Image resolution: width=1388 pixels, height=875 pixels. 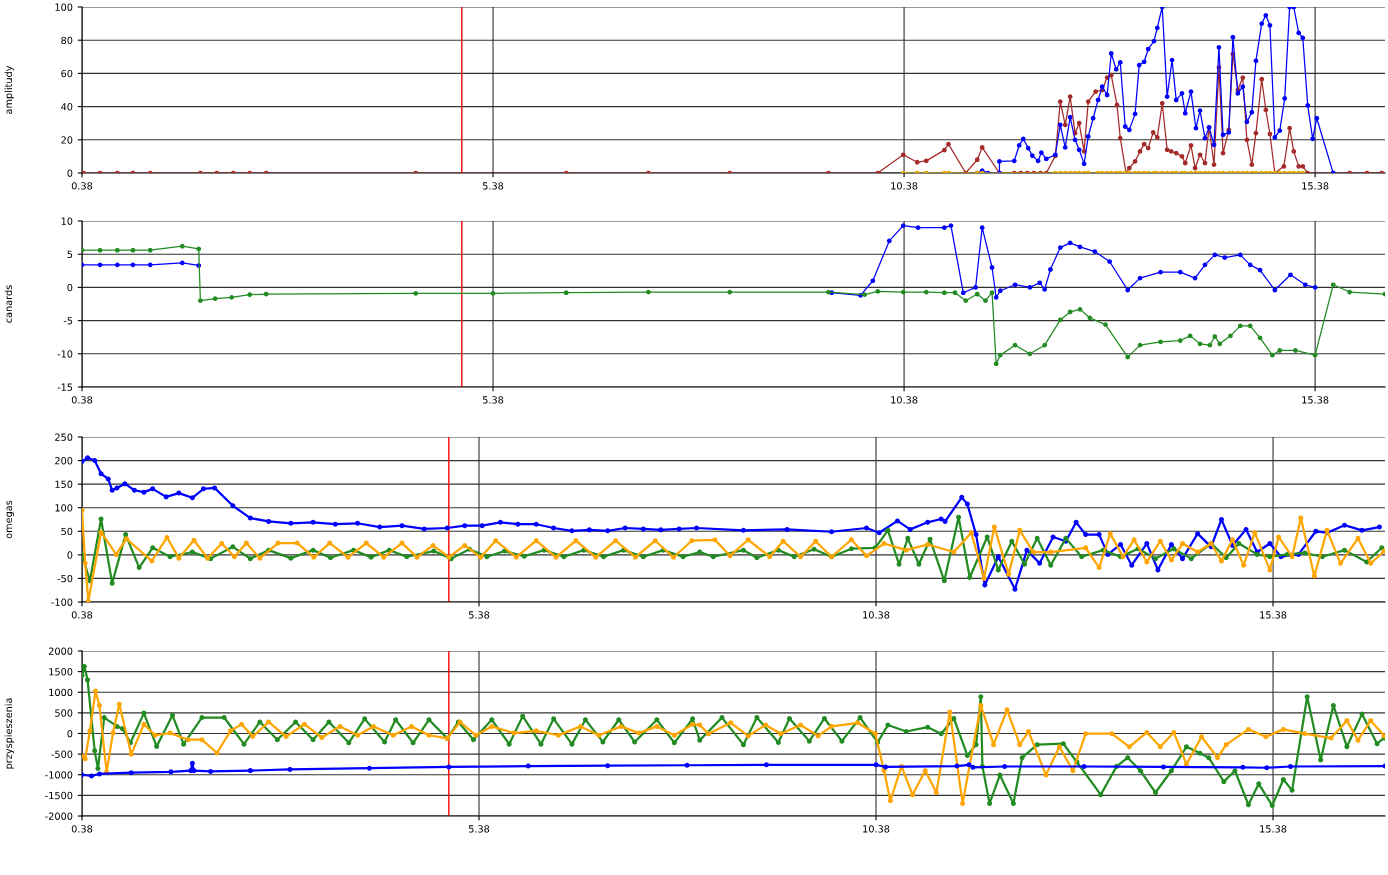 What do you see at coordinates (68, 321) in the screenshot?
I see `y-tick-label: -5` at bounding box center [68, 321].